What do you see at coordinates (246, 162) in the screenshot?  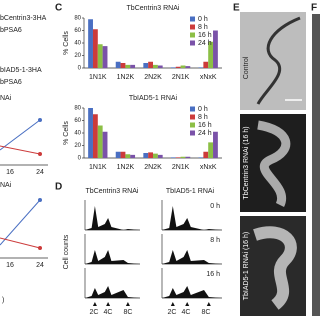 I see `image-label: TbCentrin3 RNAi (16 h)` at bounding box center [246, 162].